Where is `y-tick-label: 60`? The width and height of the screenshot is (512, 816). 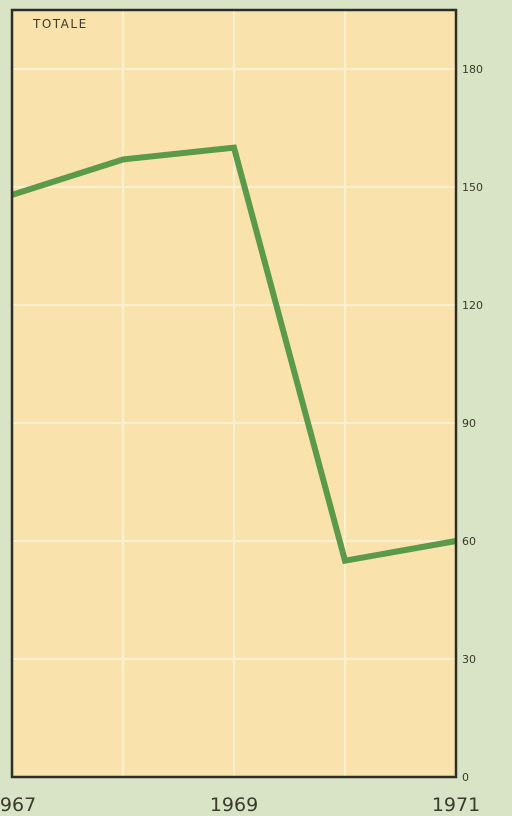
y-tick-label: 60 is located at coordinates (469, 541).